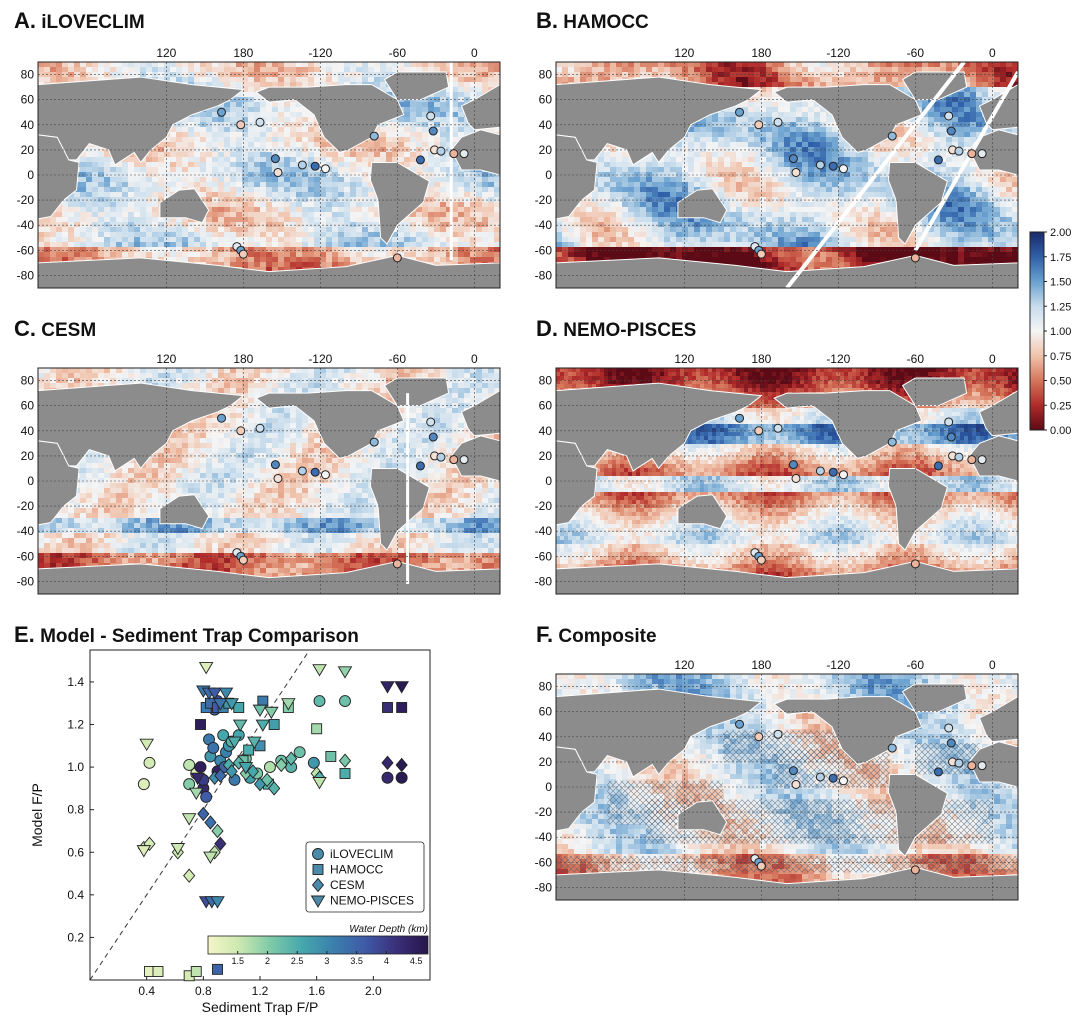 The width and height of the screenshot is (1081, 1019). What do you see at coordinates (1060, 406) in the screenshot?
I see `colorbar-tick-label: 0.25` at bounding box center [1060, 406].